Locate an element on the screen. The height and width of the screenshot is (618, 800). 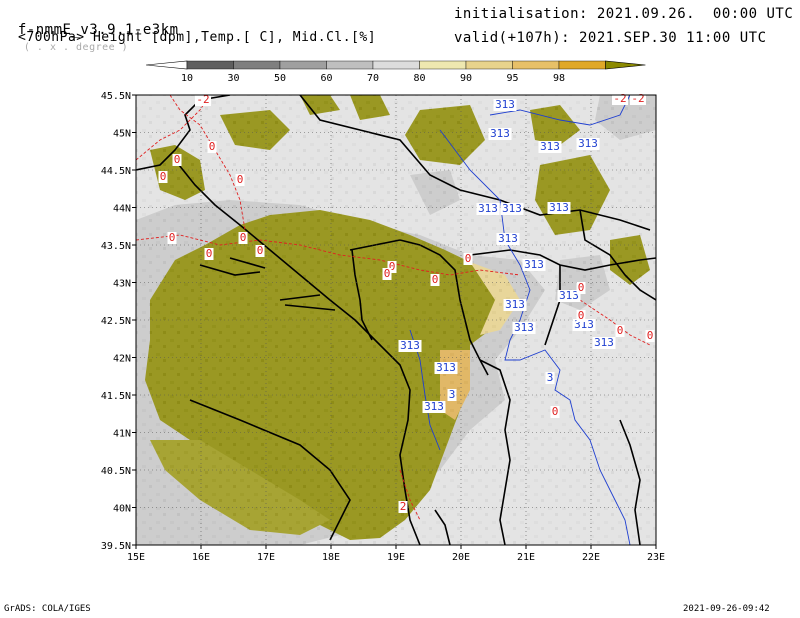
lat-label: 40.5N is located at coordinates (116, 471).